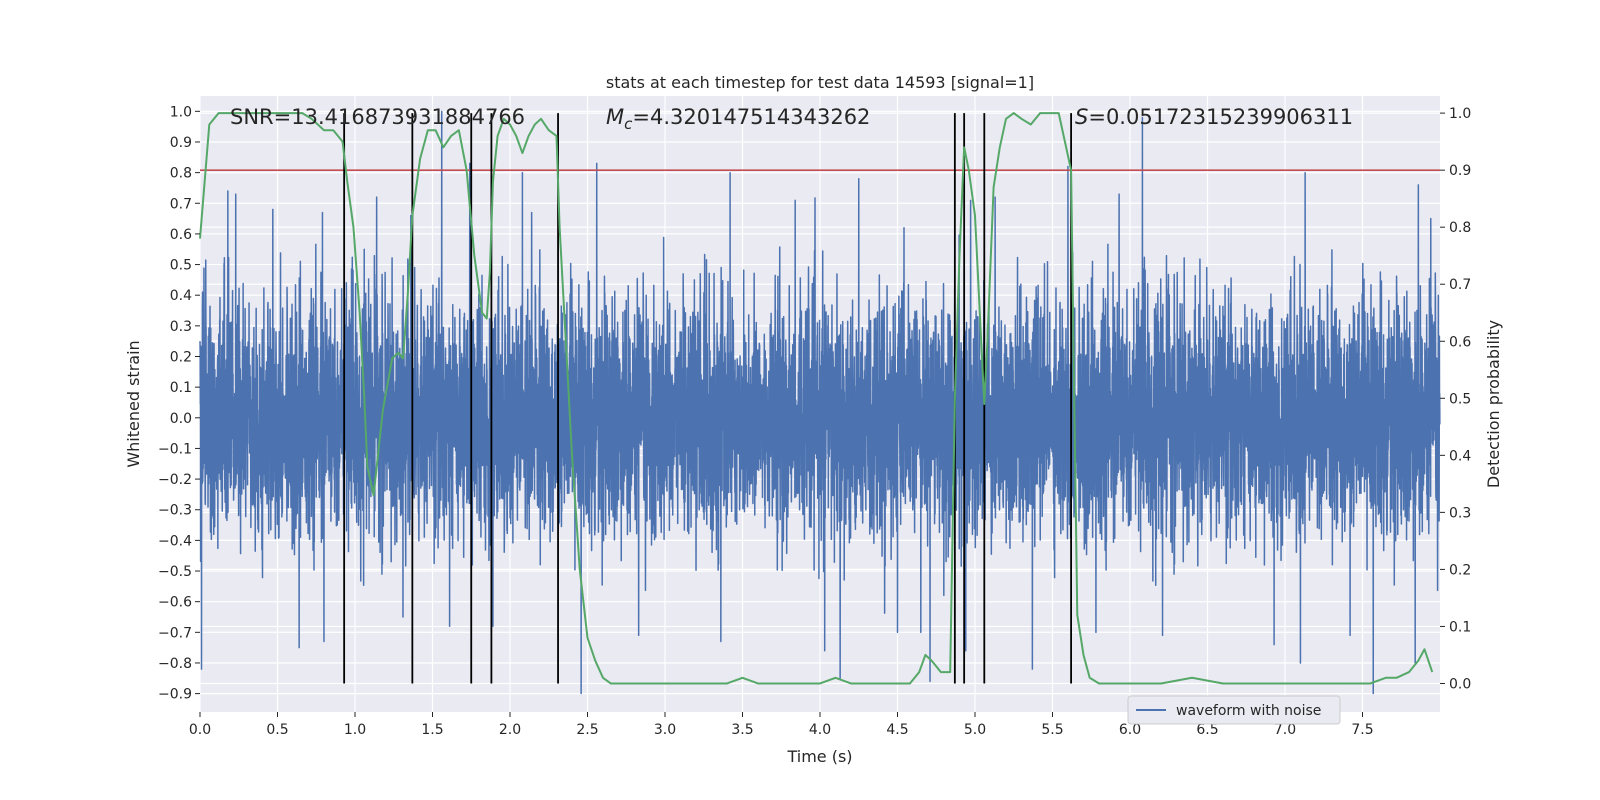  I want to click on y2-axis-label: Detection probability, so click(1493, 404).